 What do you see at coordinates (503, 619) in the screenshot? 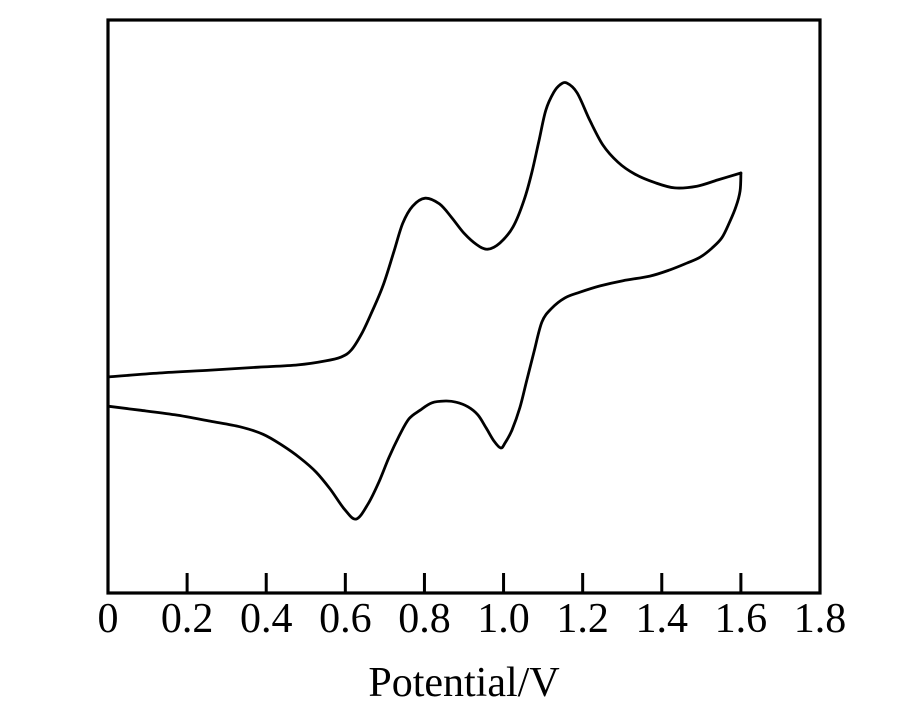
I see `x-tick-label: 1.0` at bounding box center [503, 619].